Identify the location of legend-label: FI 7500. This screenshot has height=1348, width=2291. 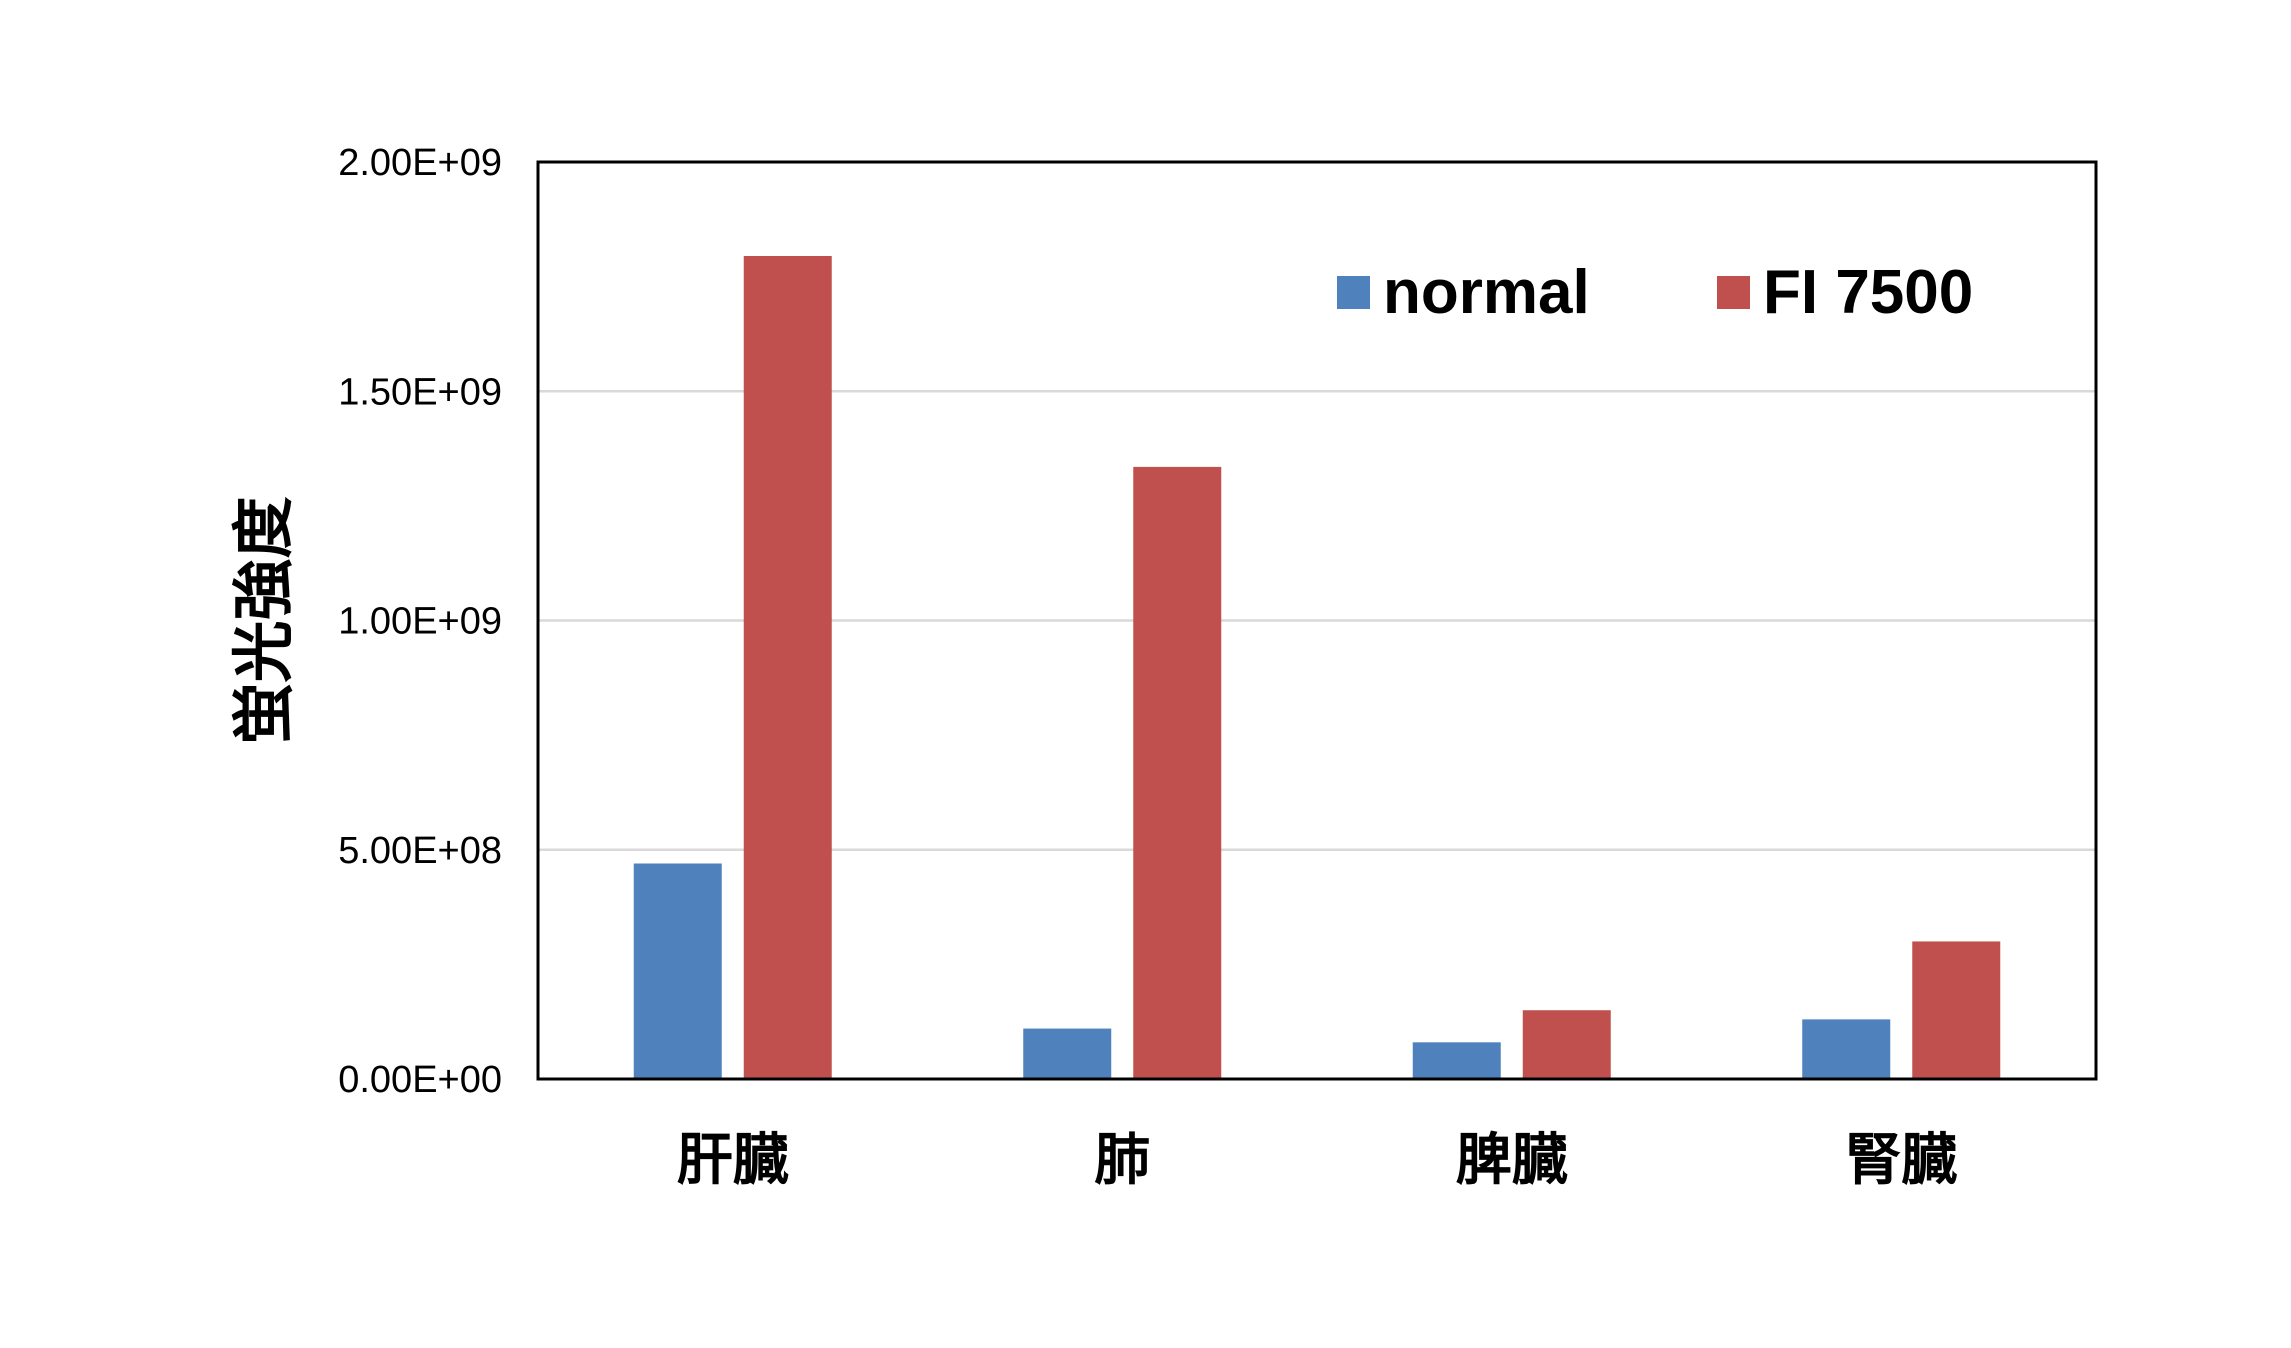
(1868, 292).